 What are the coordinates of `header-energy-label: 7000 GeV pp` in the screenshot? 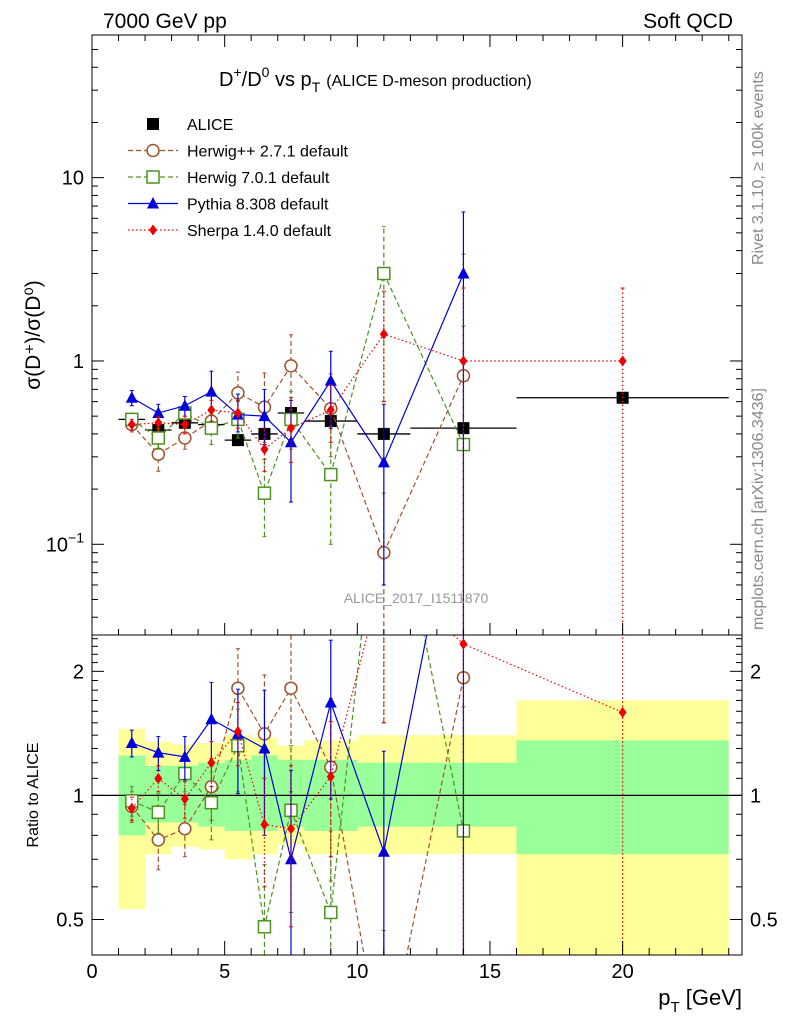 It's located at (165, 21).